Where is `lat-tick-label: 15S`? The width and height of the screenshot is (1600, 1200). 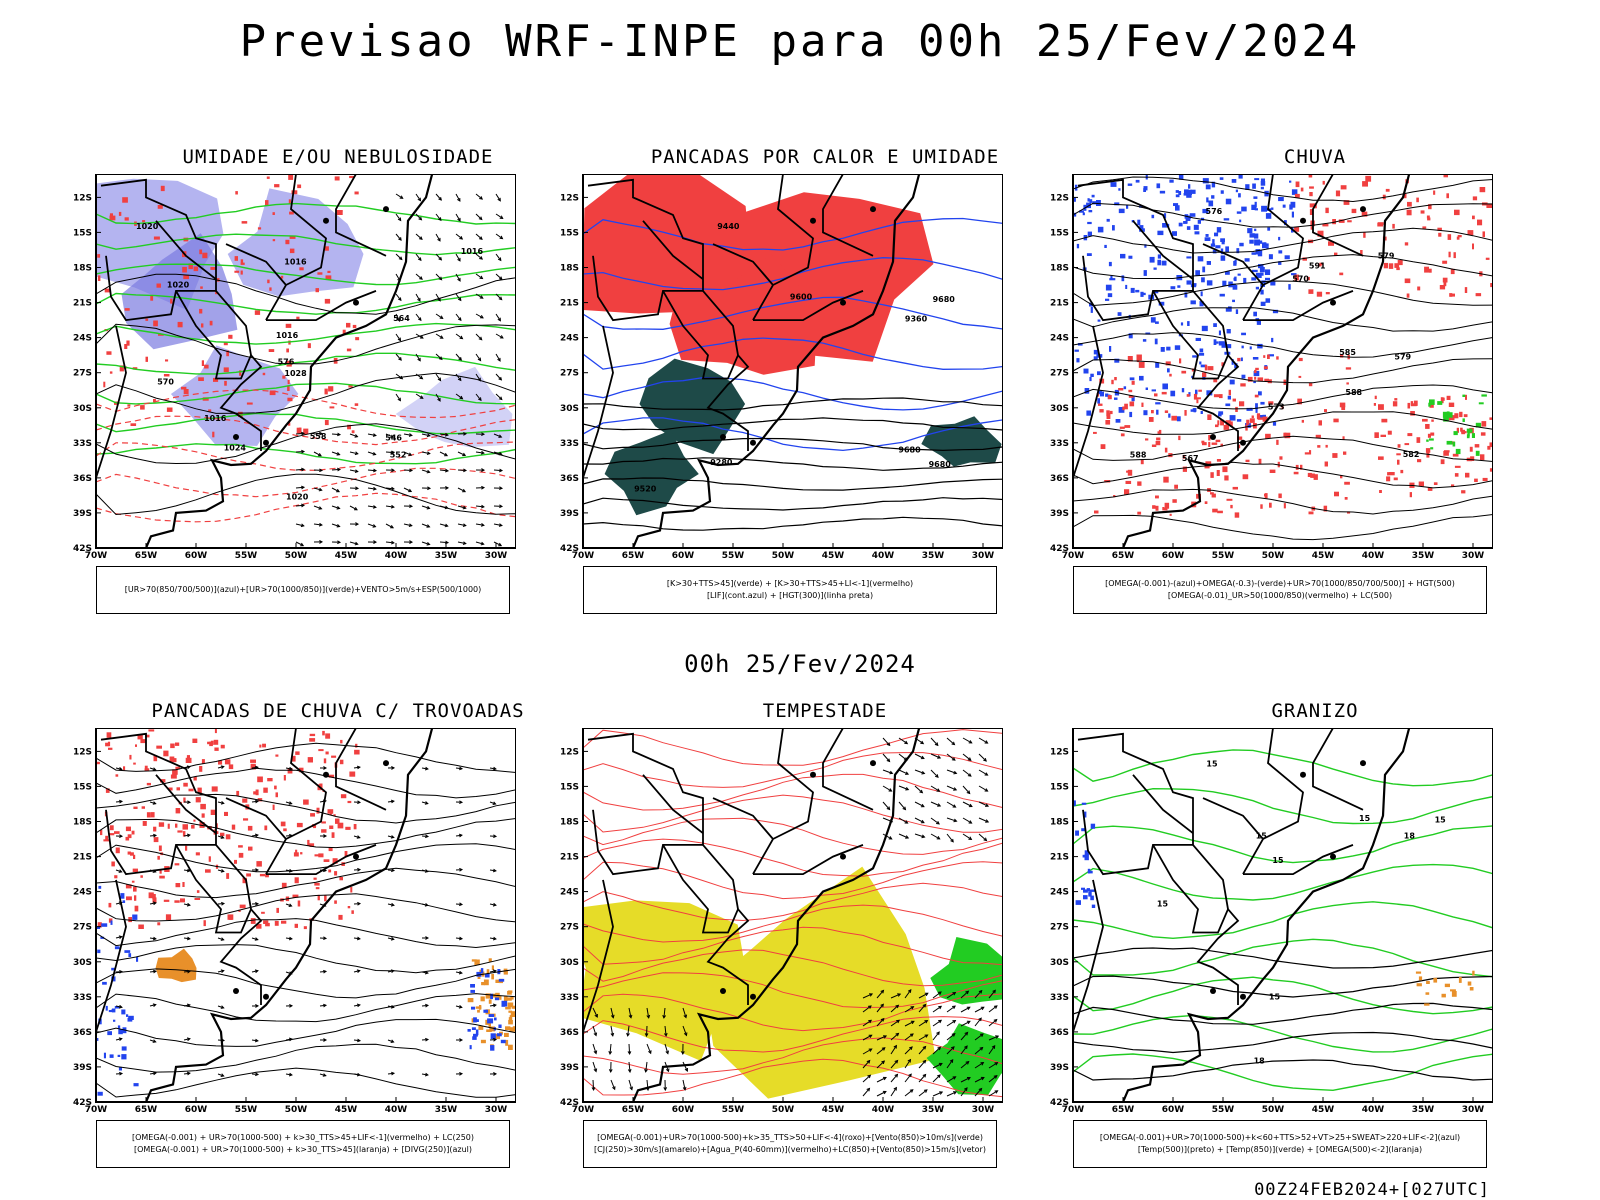 lat-tick-label: 15S is located at coordinates (569, 233).